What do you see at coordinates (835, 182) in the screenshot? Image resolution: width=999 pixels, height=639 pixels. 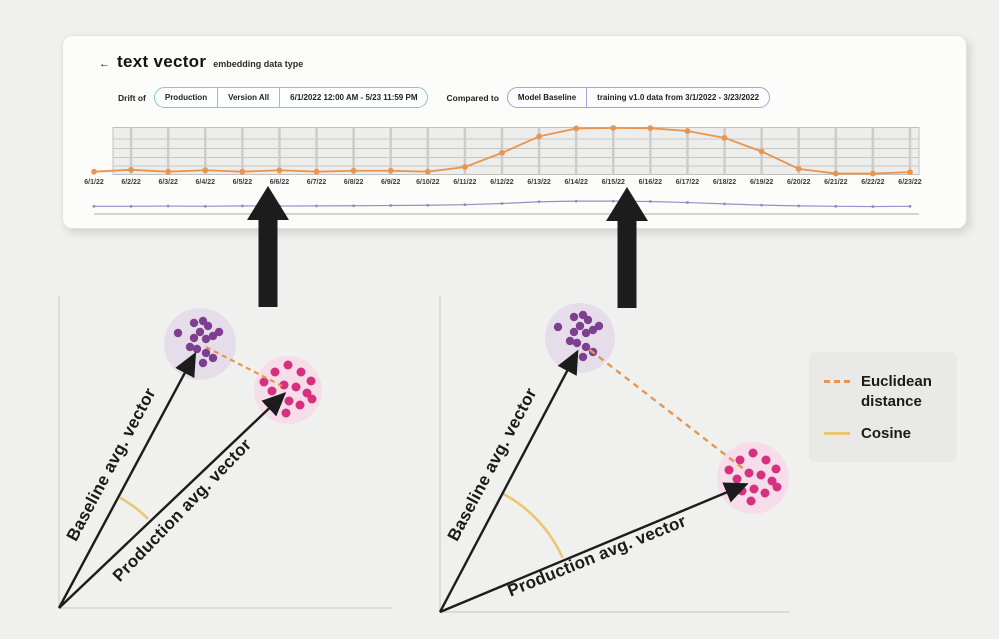 I see `svg-text: 6/21/22` at bounding box center [835, 182].